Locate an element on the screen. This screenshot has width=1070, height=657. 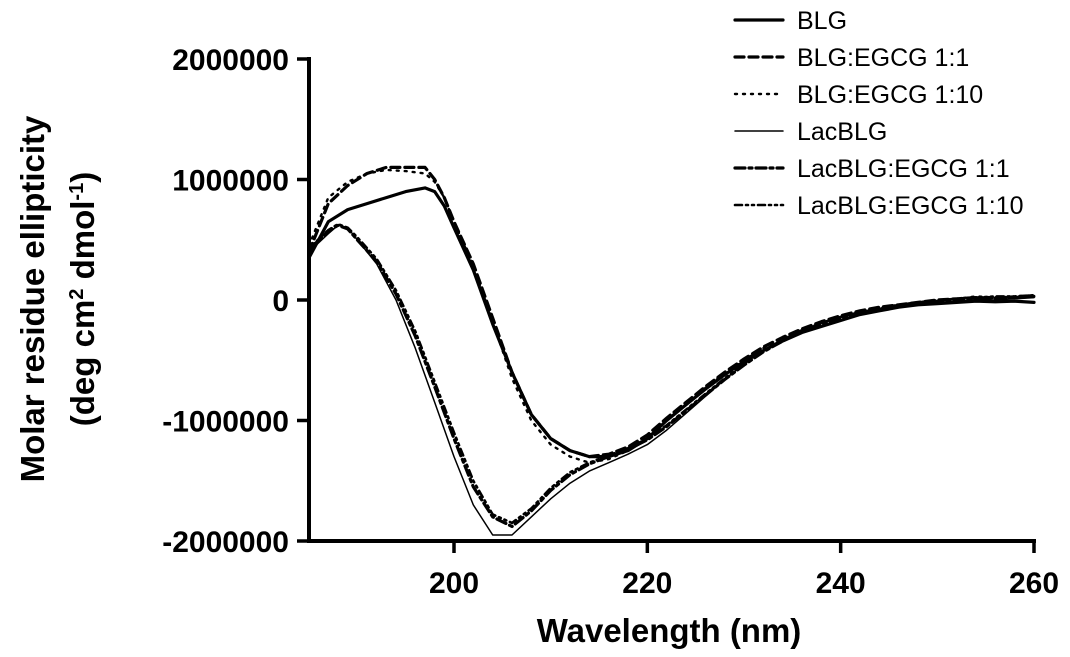
y-axis-title-line2: (deg cm2 dmol-1) is located at coordinates (82, 299).